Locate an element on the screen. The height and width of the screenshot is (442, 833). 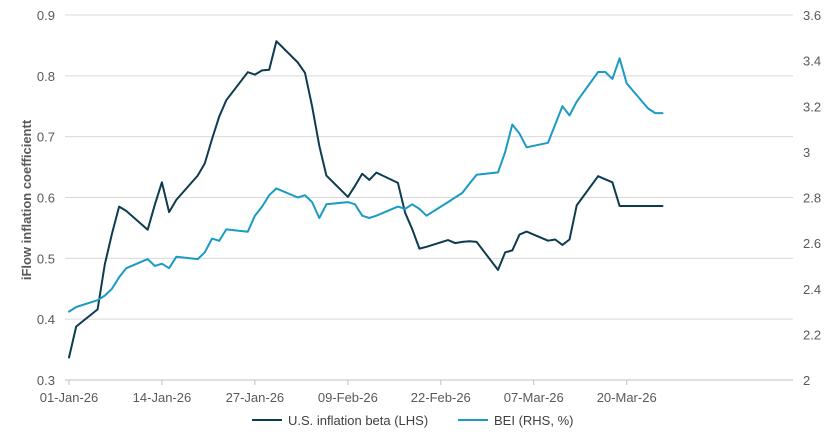
x-tick-label: 22-Feb-26 is located at coordinates (441, 397).